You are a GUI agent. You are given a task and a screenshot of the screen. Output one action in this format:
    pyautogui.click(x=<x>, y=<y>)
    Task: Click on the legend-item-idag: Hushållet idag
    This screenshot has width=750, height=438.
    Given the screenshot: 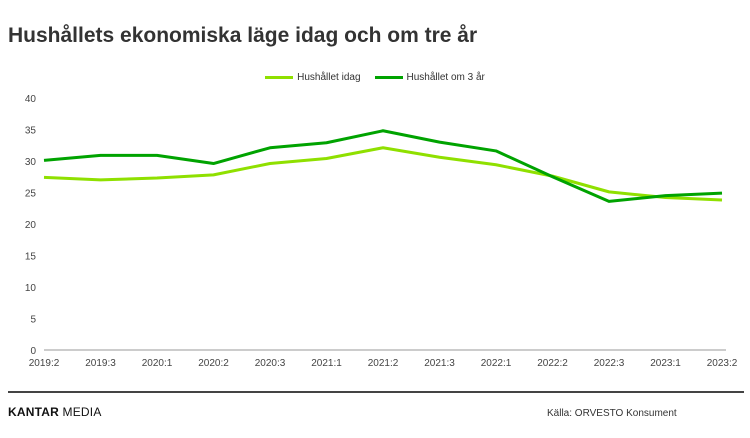 What is the action you would take?
    pyautogui.click(x=313, y=77)
    